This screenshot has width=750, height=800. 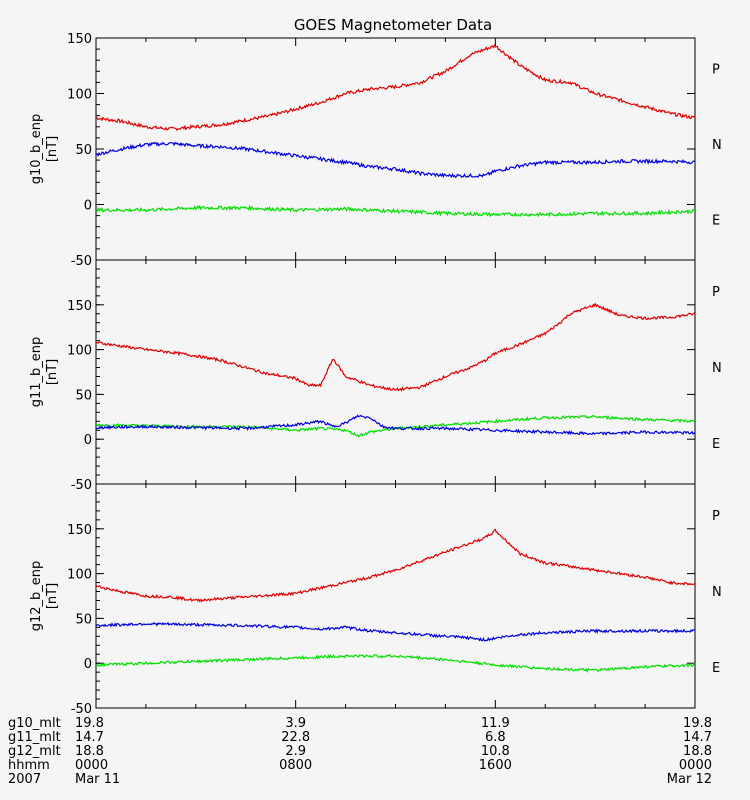 What do you see at coordinates (34, 723) in the screenshot?
I see `x-row-label: g10_mlt` at bounding box center [34, 723].